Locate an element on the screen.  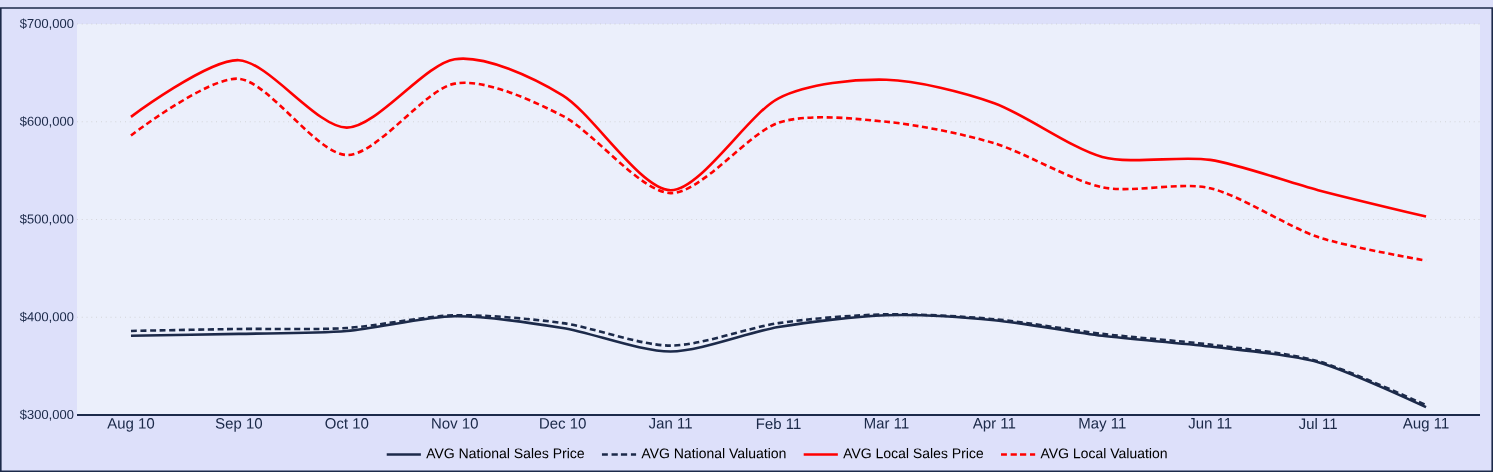
x-tick-label: Dec 10 is located at coordinates (563, 423).